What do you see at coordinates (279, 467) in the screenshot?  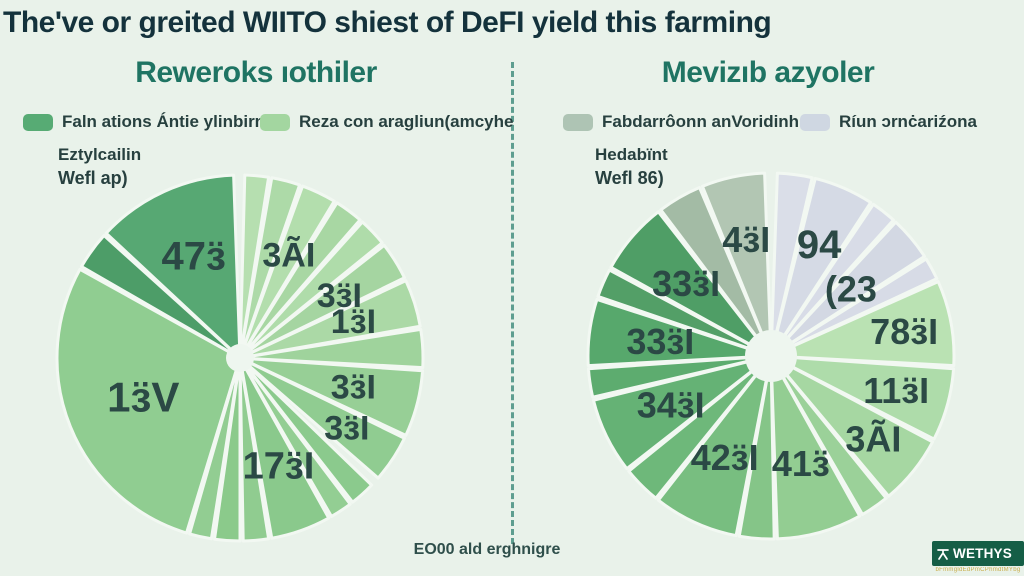 I see `pie-slice-label: 17ɜ̈I` at bounding box center [279, 467].